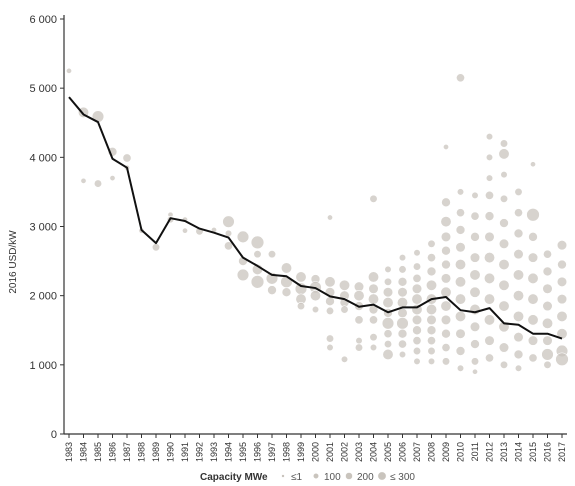  What do you see at coordinates (296, 477) in the screenshot?
I see `legend-label: ≤1` at bounding box center [296, 477].